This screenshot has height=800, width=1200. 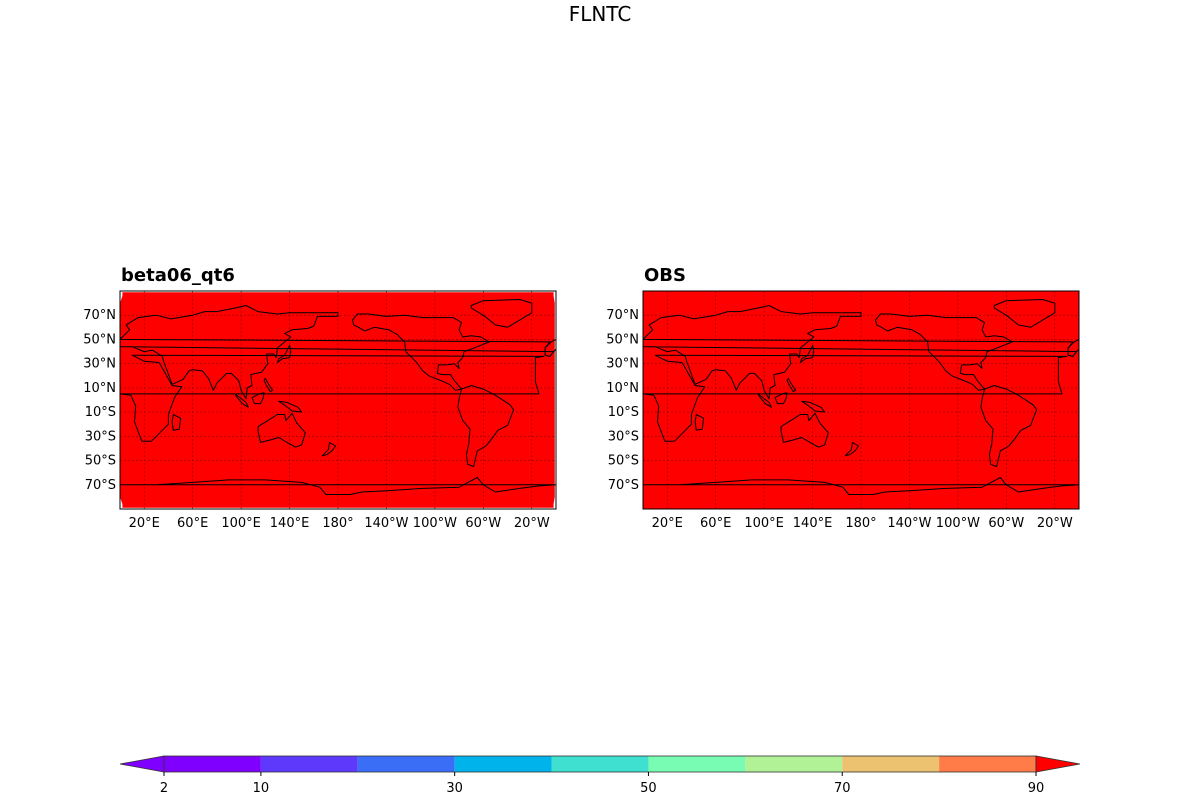 What do you see at coordinates (261, 788) in the screenshot?
I see `colorbar-tick-label: 10` at bounding box center [261, 788].